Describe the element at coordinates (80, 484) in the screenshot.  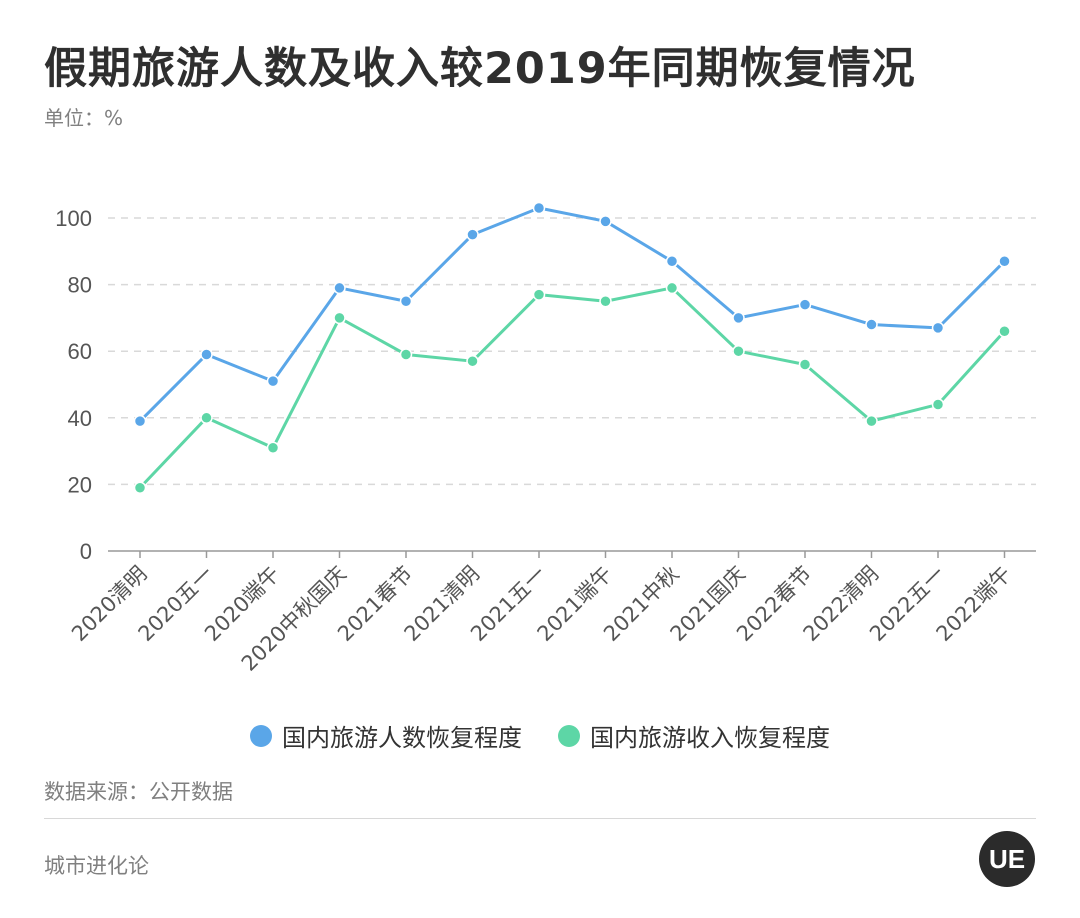
I see `y-tick-label: 20` at that location.